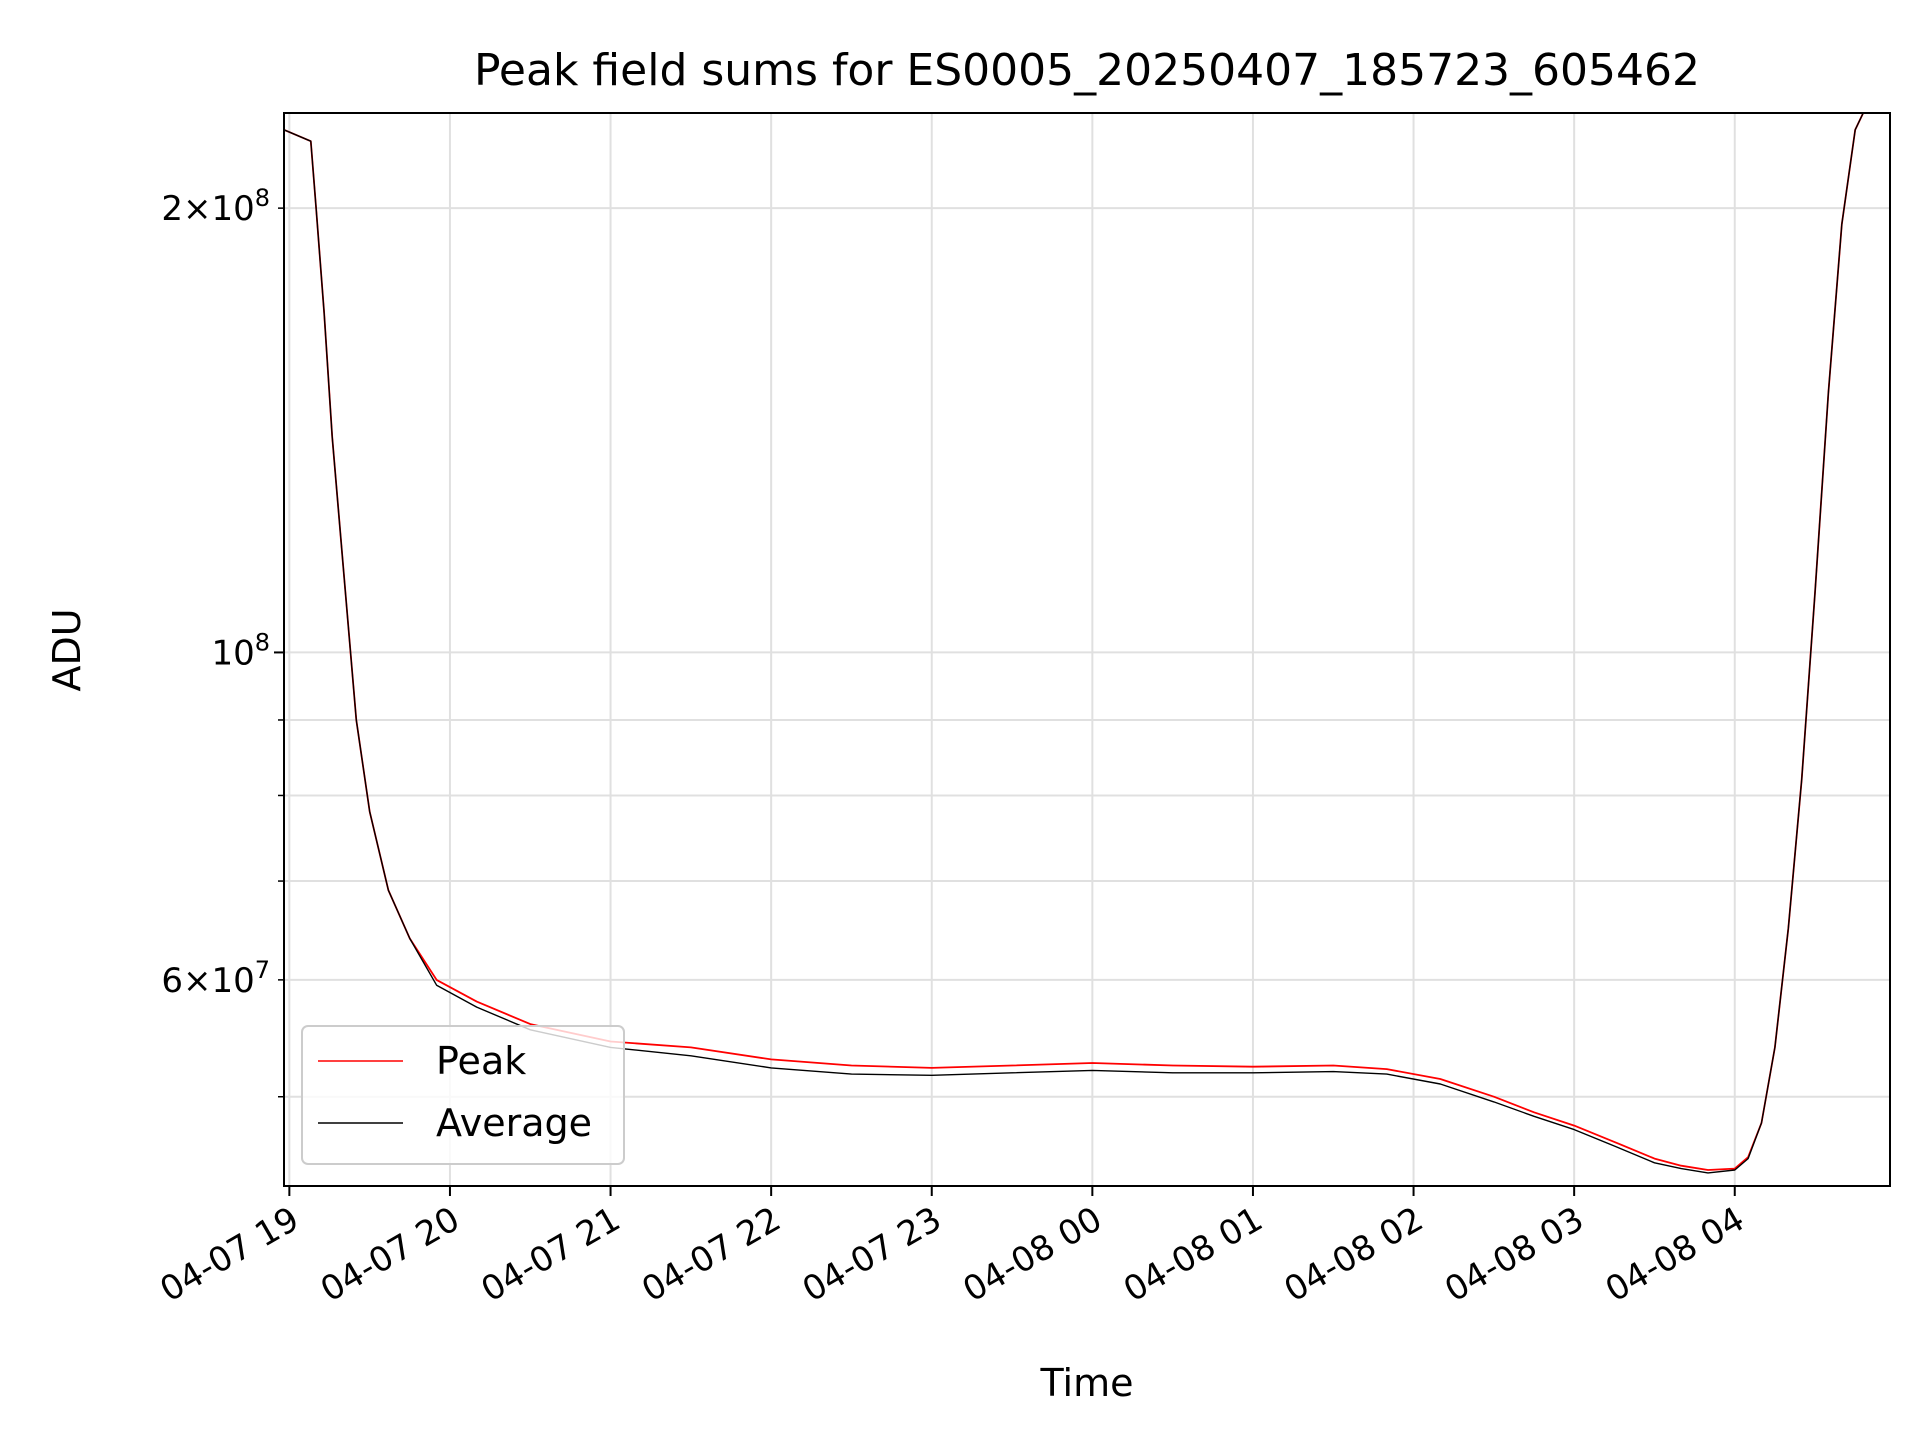  What do you see at coordinates (711, 1254) in the screenshot?
I see `x-tick-label: 04-07 22` at bounding box center [711, 1254].